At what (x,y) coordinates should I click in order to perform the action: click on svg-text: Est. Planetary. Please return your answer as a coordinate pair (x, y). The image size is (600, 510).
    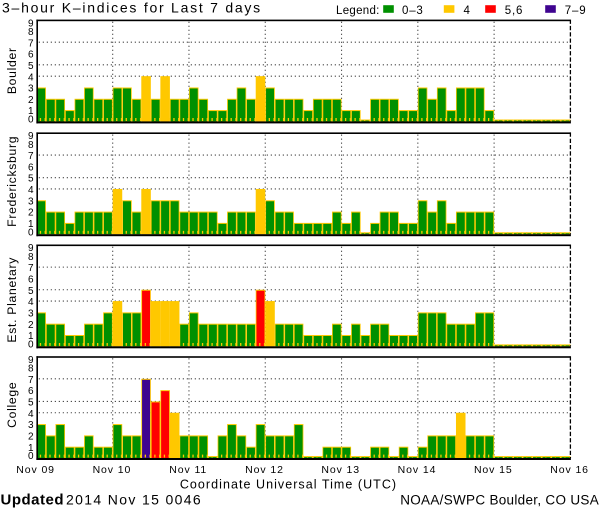
    Looking at the image, I should click on (12, 300).